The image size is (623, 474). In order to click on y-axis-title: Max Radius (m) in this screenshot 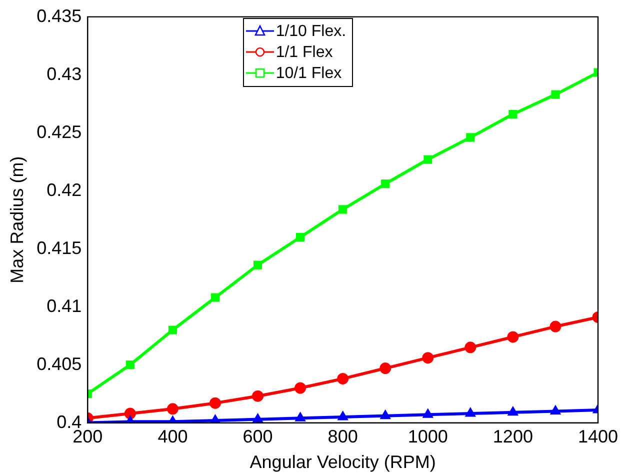, I will do `click(16, 220)`.